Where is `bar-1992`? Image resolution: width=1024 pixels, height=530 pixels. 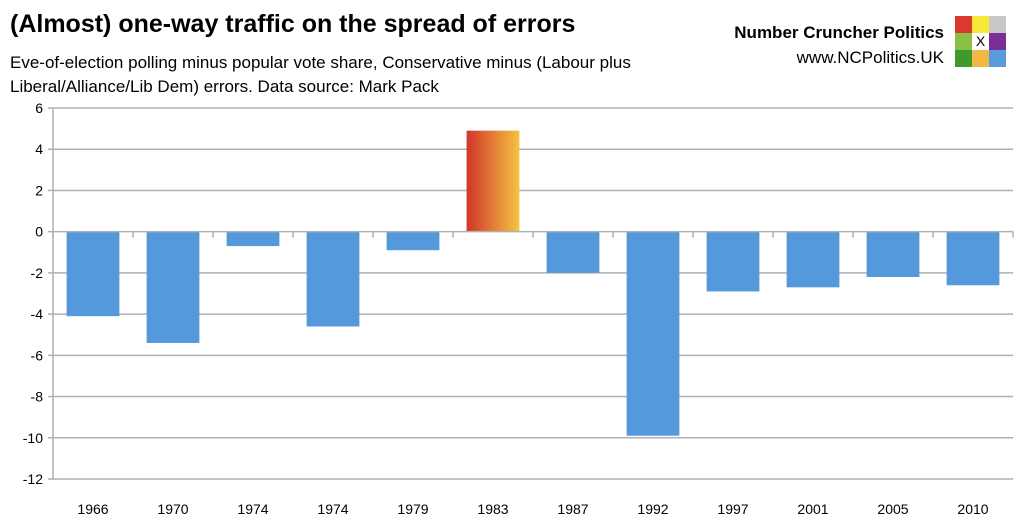
bar-1992 is located at coordinates (653, 333).